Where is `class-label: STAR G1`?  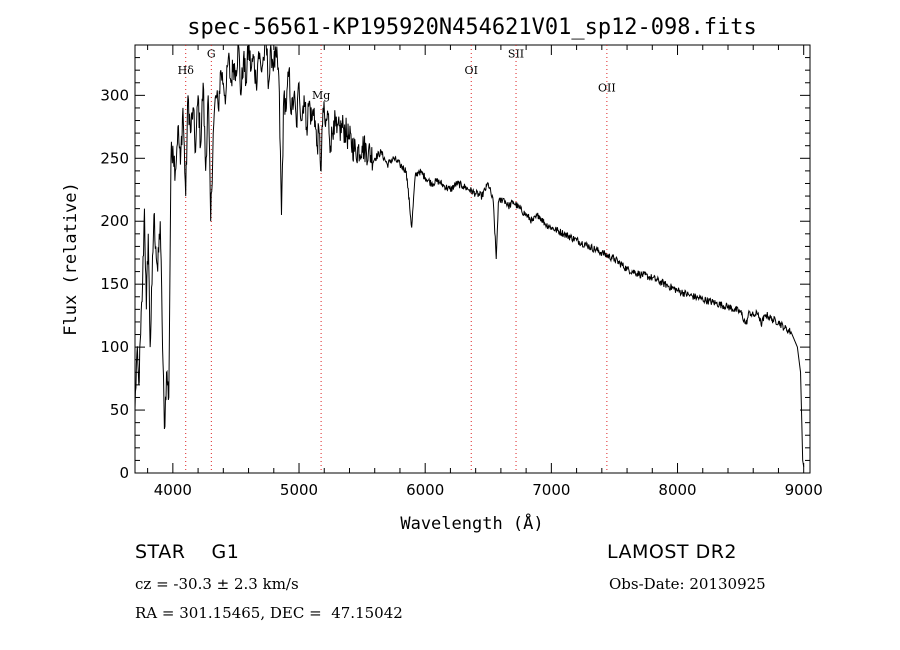 class-label: STAR G1 is located at coordinates (187, 552).